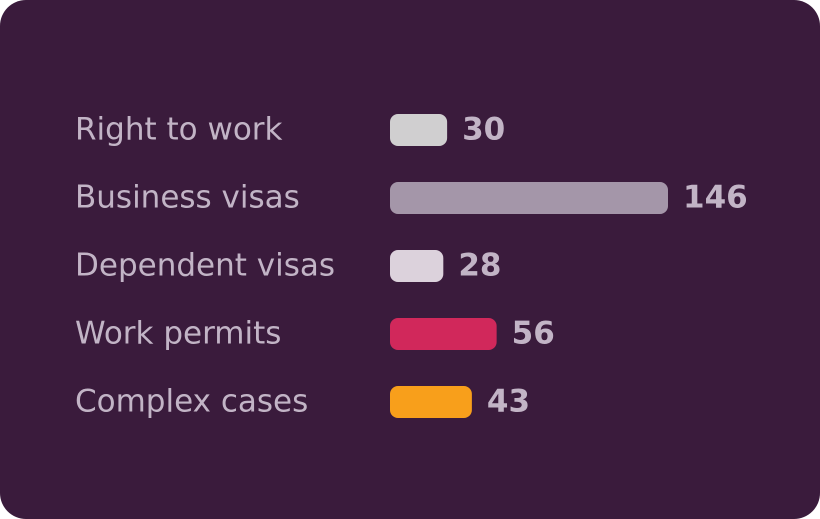 This screenshot has width=820, height=519. What do you see at coordinates (715, 198) in the screenshot?
I see `value-label: 146` at bounding box center [715, 198].